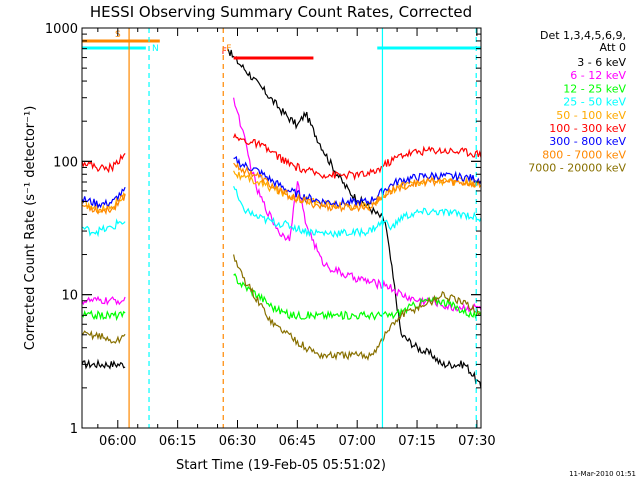 This screenshot has height=480, width=640. Describe the element at coordinates (297, 441) in the screenshot. I see `x-tick-label-3: 06:45` at that location.